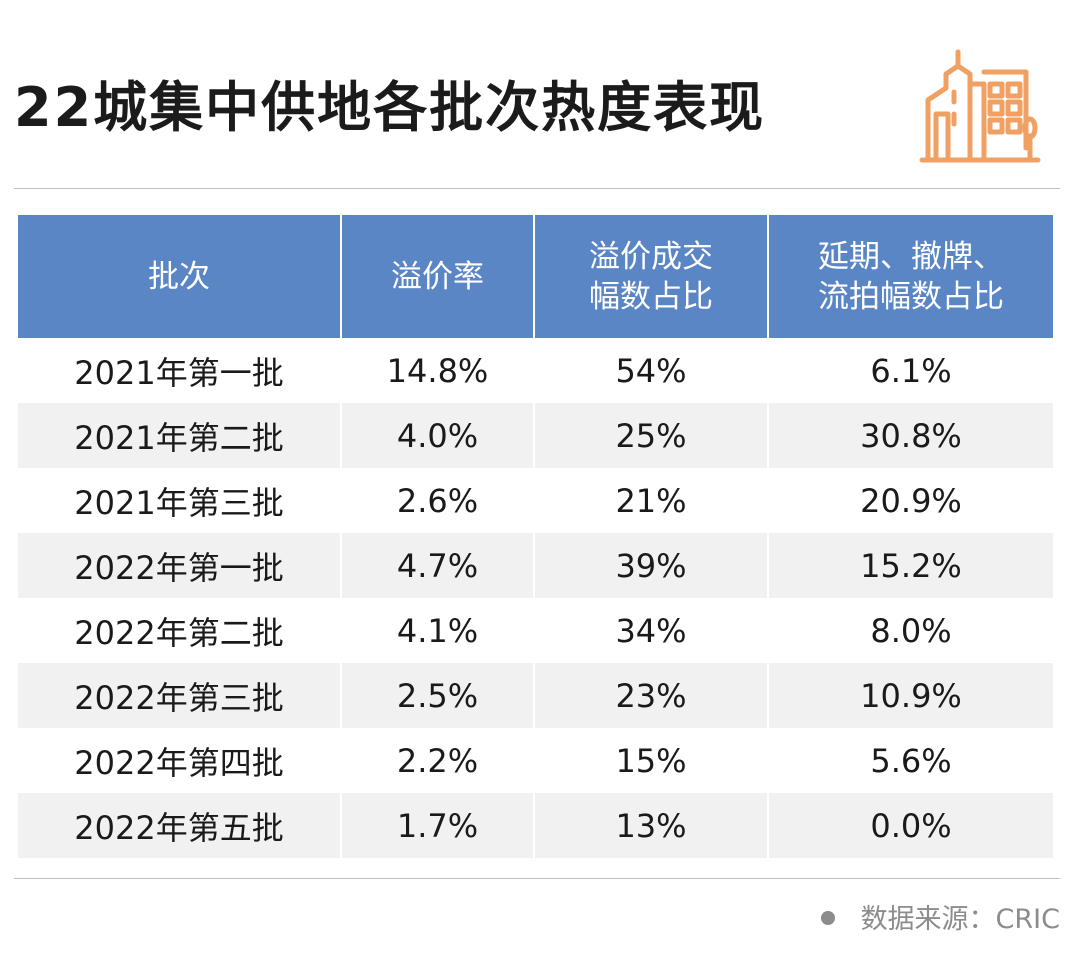  I want to click on table-row: 2021年第一批 14.8% 54% 6.1%, so click(535, 370).